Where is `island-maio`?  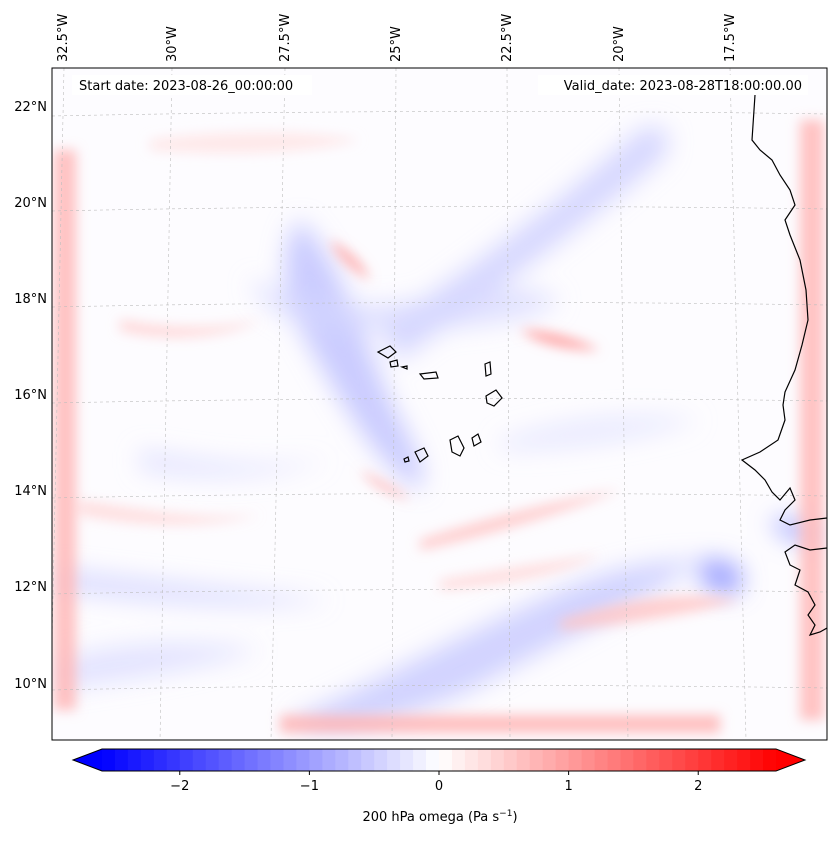 island-maio is located at coordinates (476, 440).